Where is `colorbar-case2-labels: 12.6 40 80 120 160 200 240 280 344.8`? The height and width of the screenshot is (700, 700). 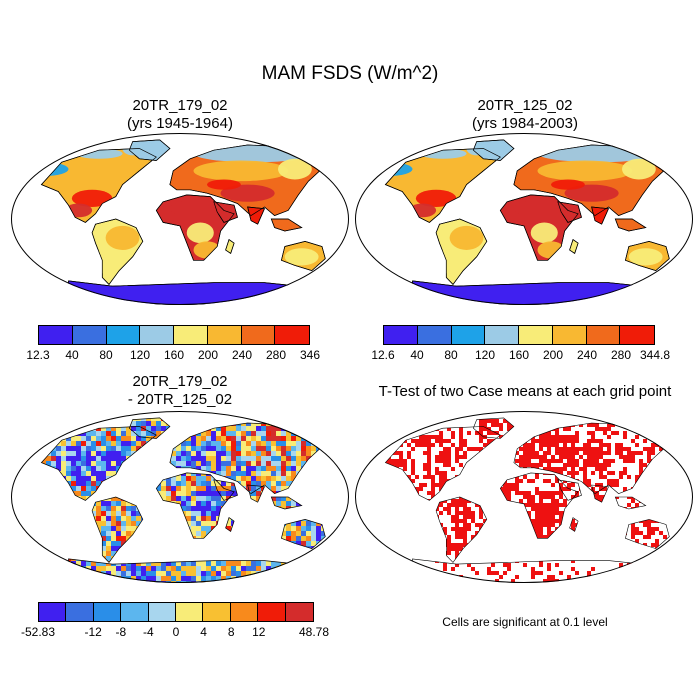 colorbar-case2-labels: 12.6 40 80 120 160 200 240 280 344.8 is located at coordinates (520, 356).